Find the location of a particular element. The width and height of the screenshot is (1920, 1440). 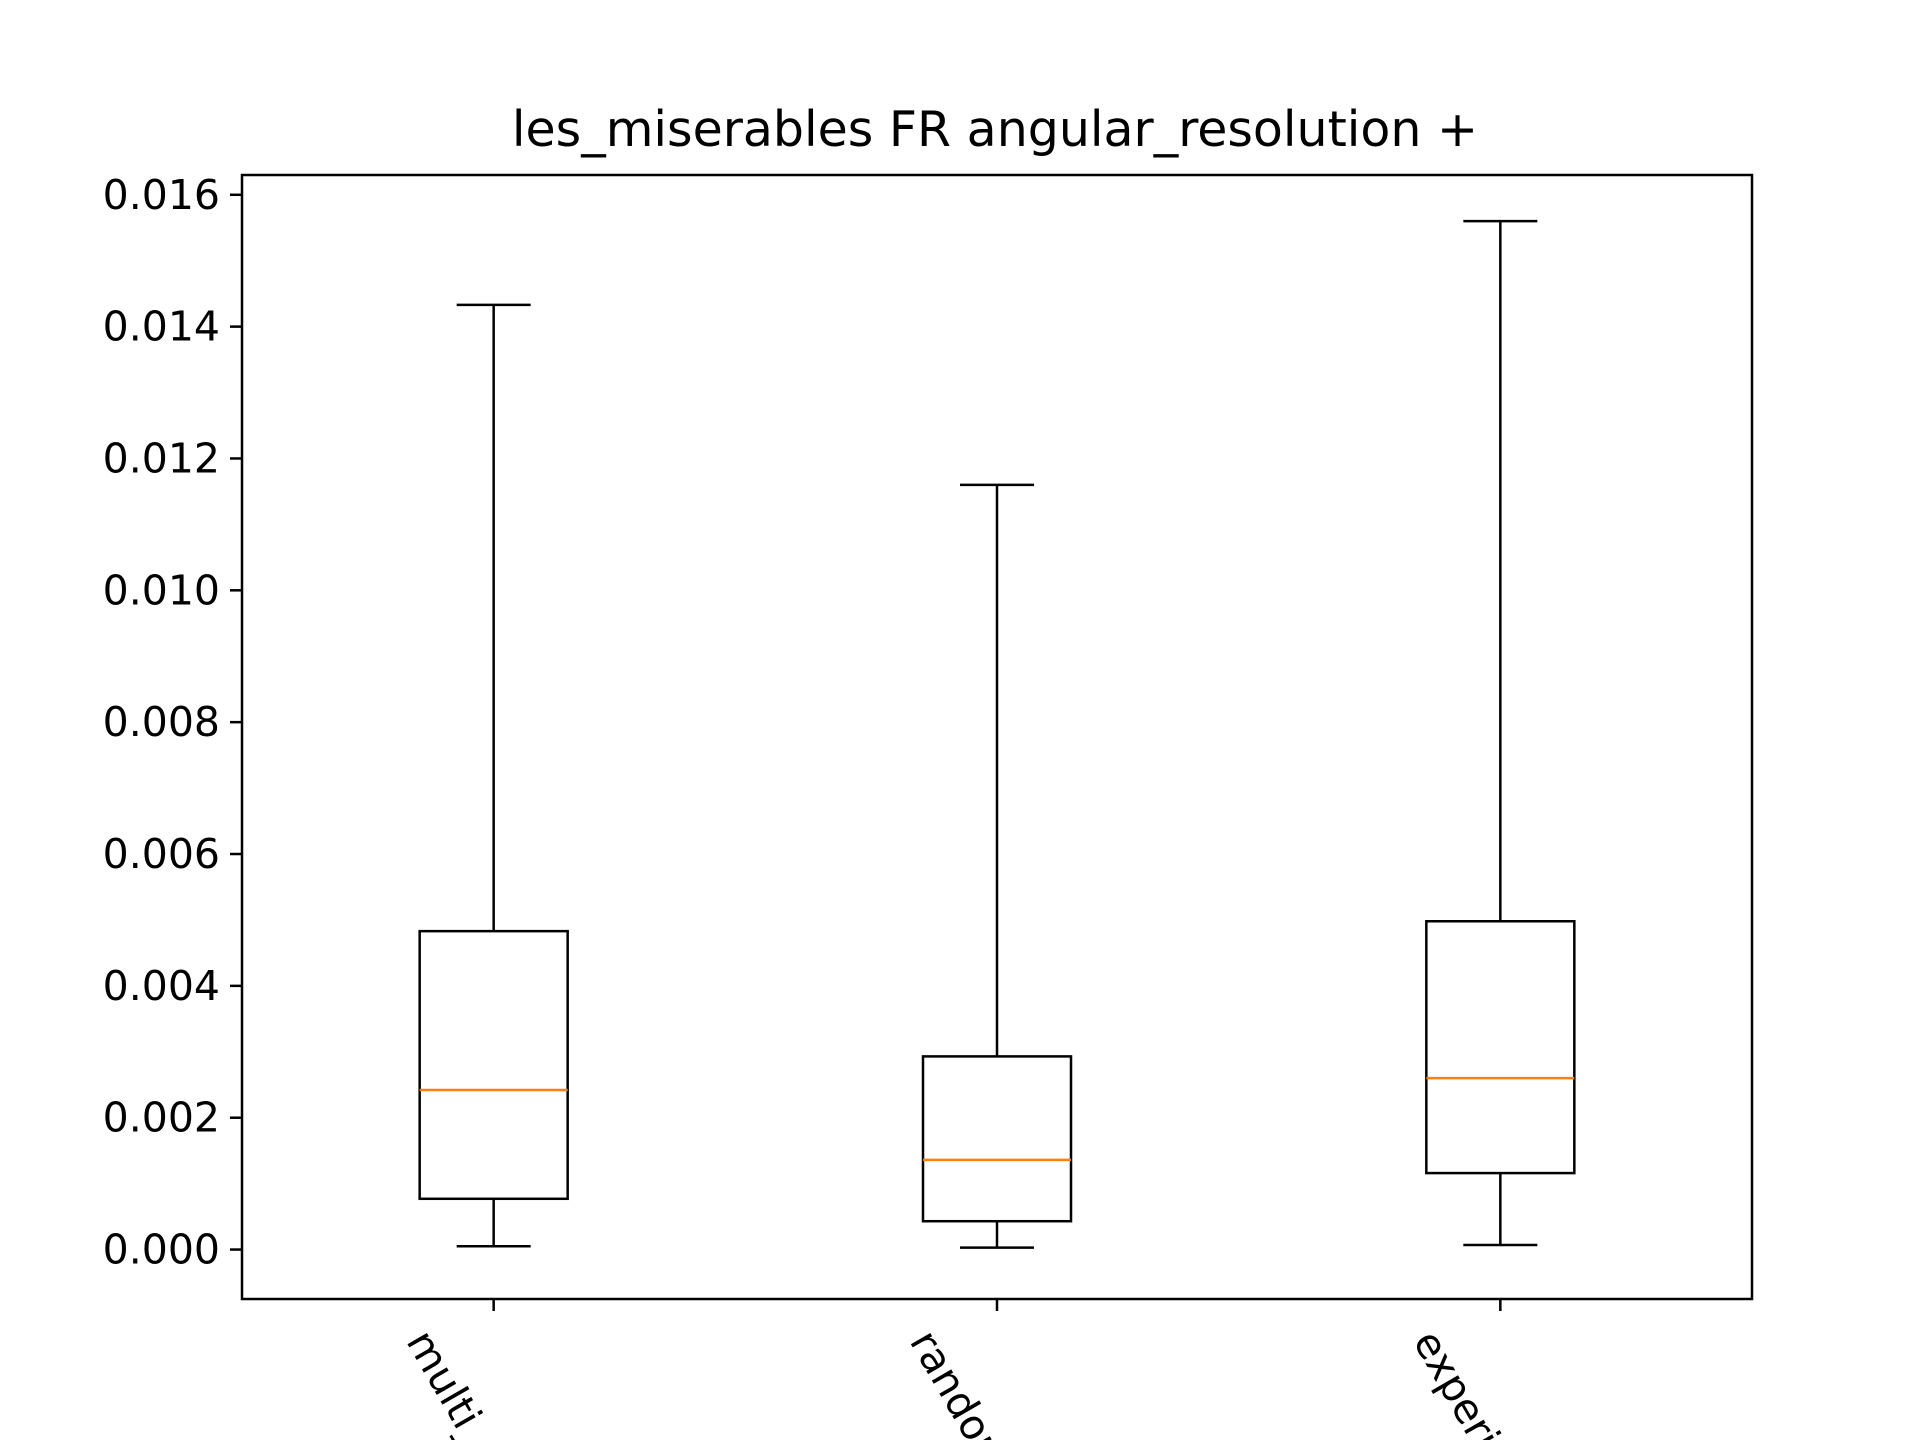

x-tick-label: experie is located at coordinates (1463, 1381).